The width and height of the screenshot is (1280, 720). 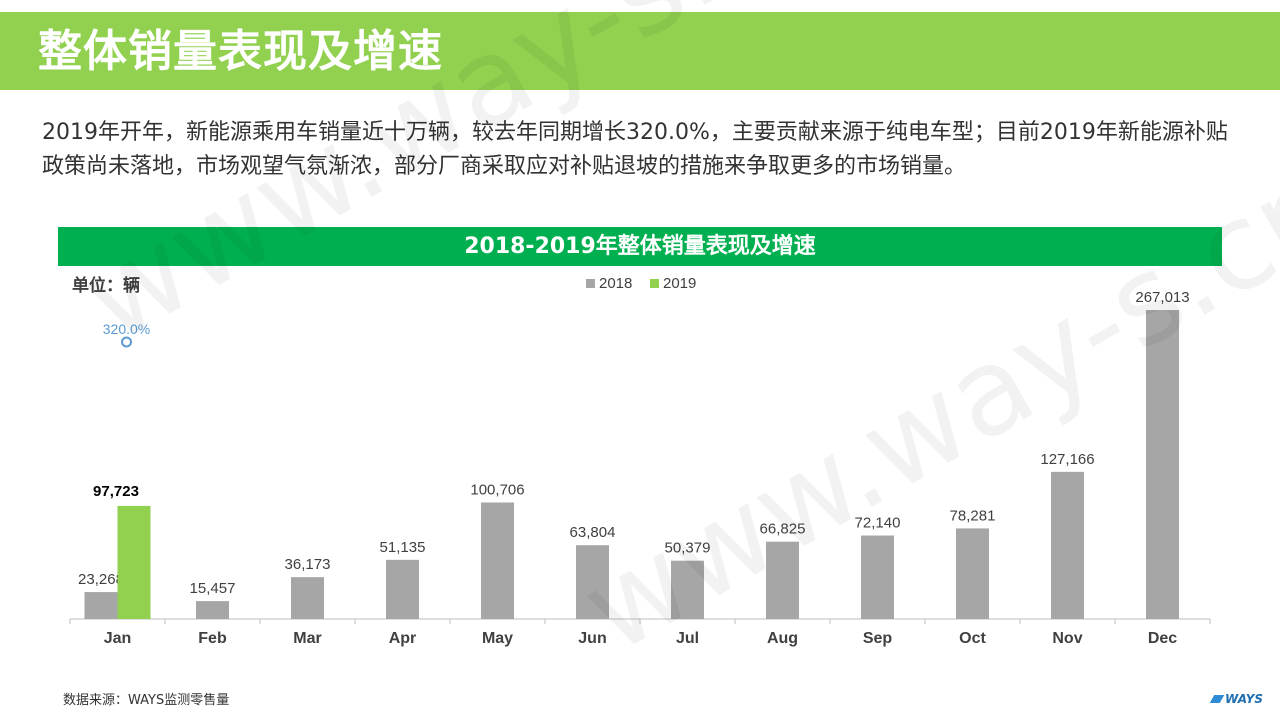 What do you see at coordinates (101, 579) in the screenshot?
I see `data-label-2018-jan: 23,268` at bounding box center [101, 579].